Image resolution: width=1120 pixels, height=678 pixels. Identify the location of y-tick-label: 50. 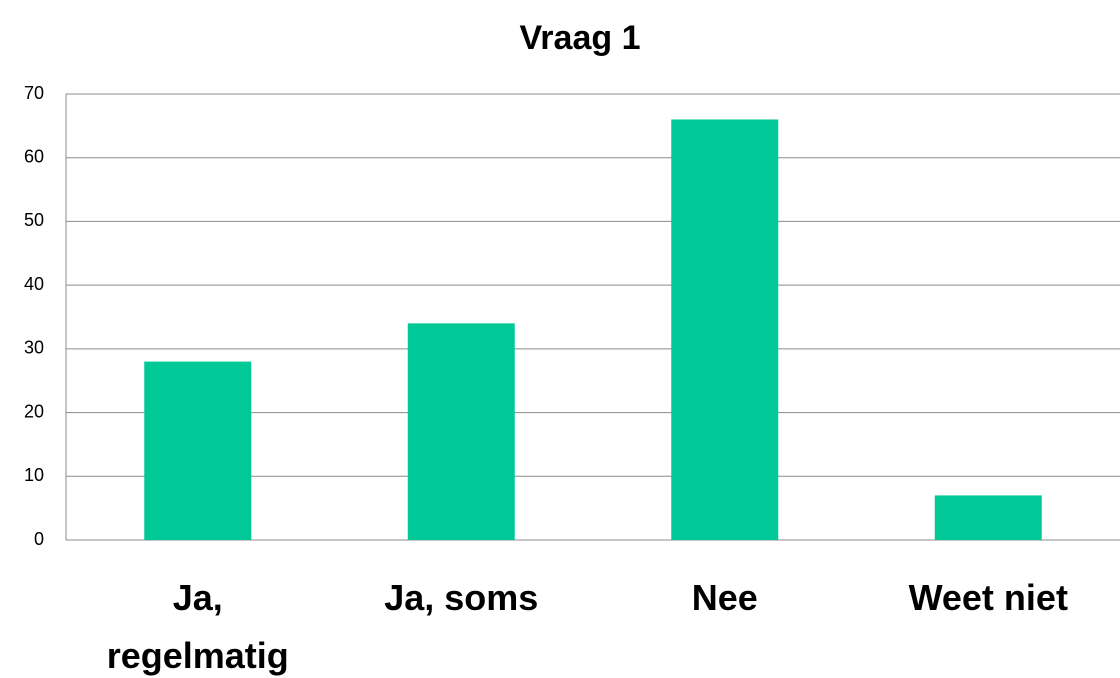
(34, 220).